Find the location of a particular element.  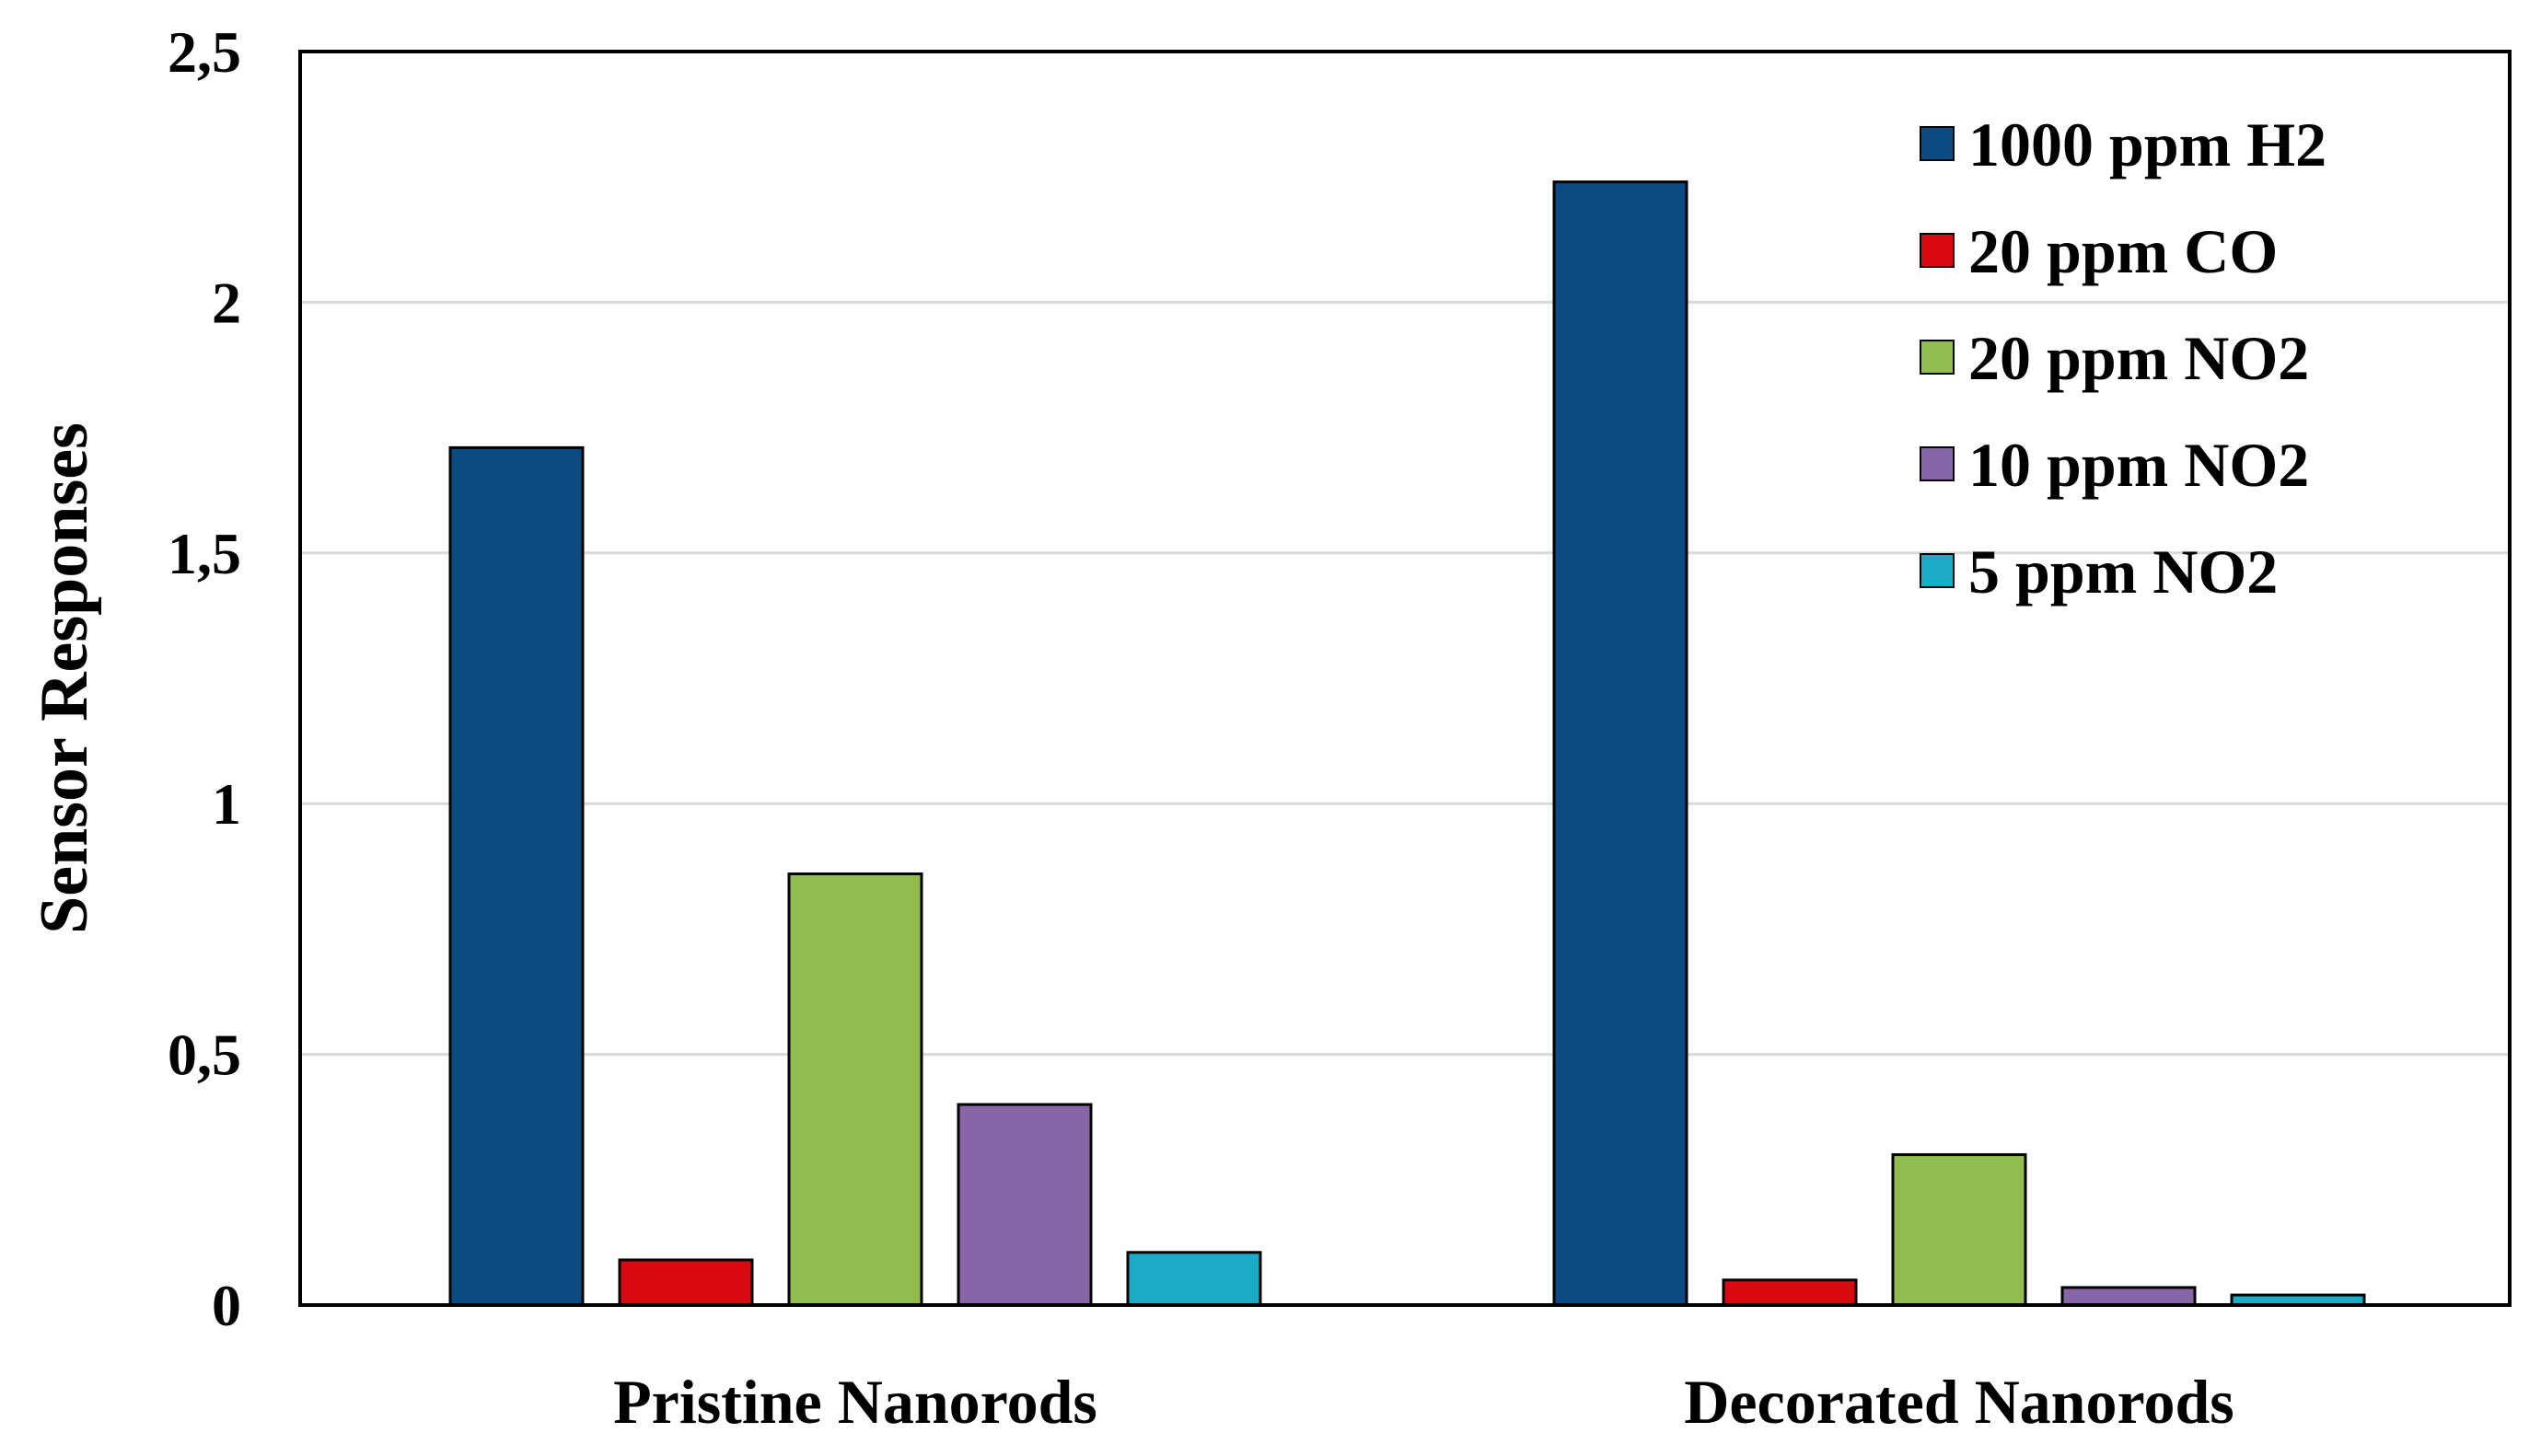

bar-20-ppm-no2-decorated-nanorods is located at coordinates (1959, 1230).